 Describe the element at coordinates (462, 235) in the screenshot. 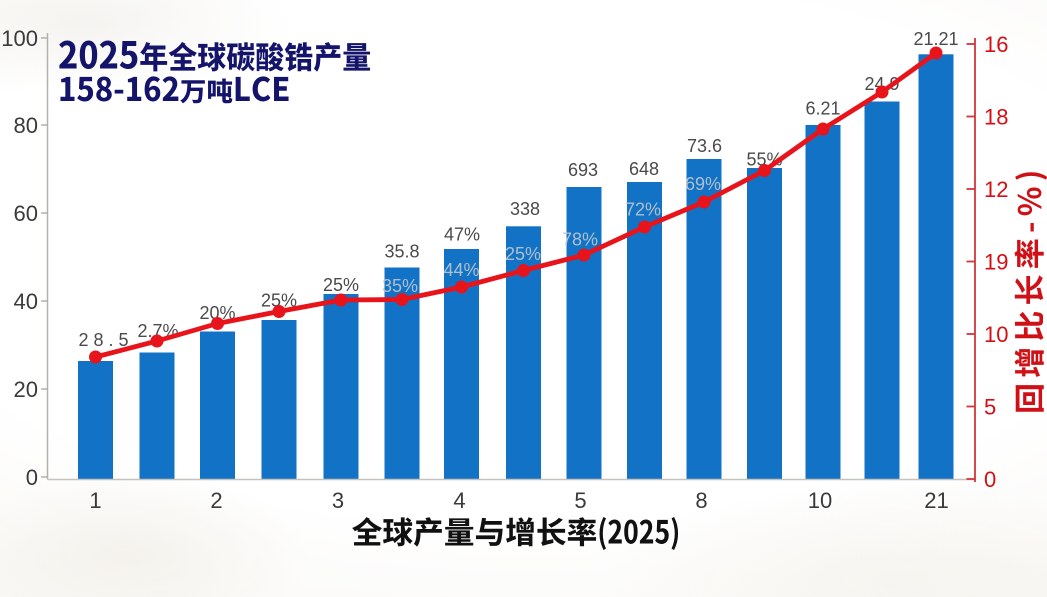

I see `svg-text: 47%` at that location.